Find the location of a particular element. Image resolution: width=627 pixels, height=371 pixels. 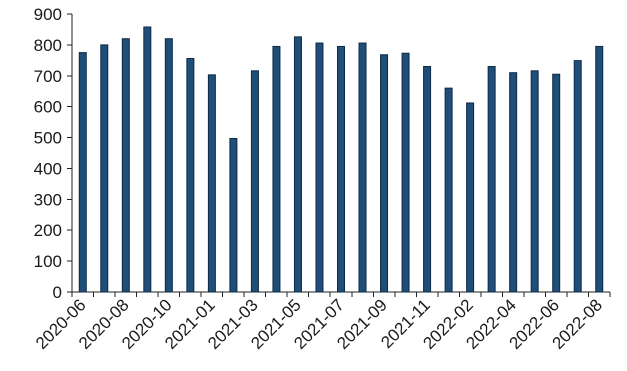

y-tick-label: 700 is located at coordinates (48, 76).